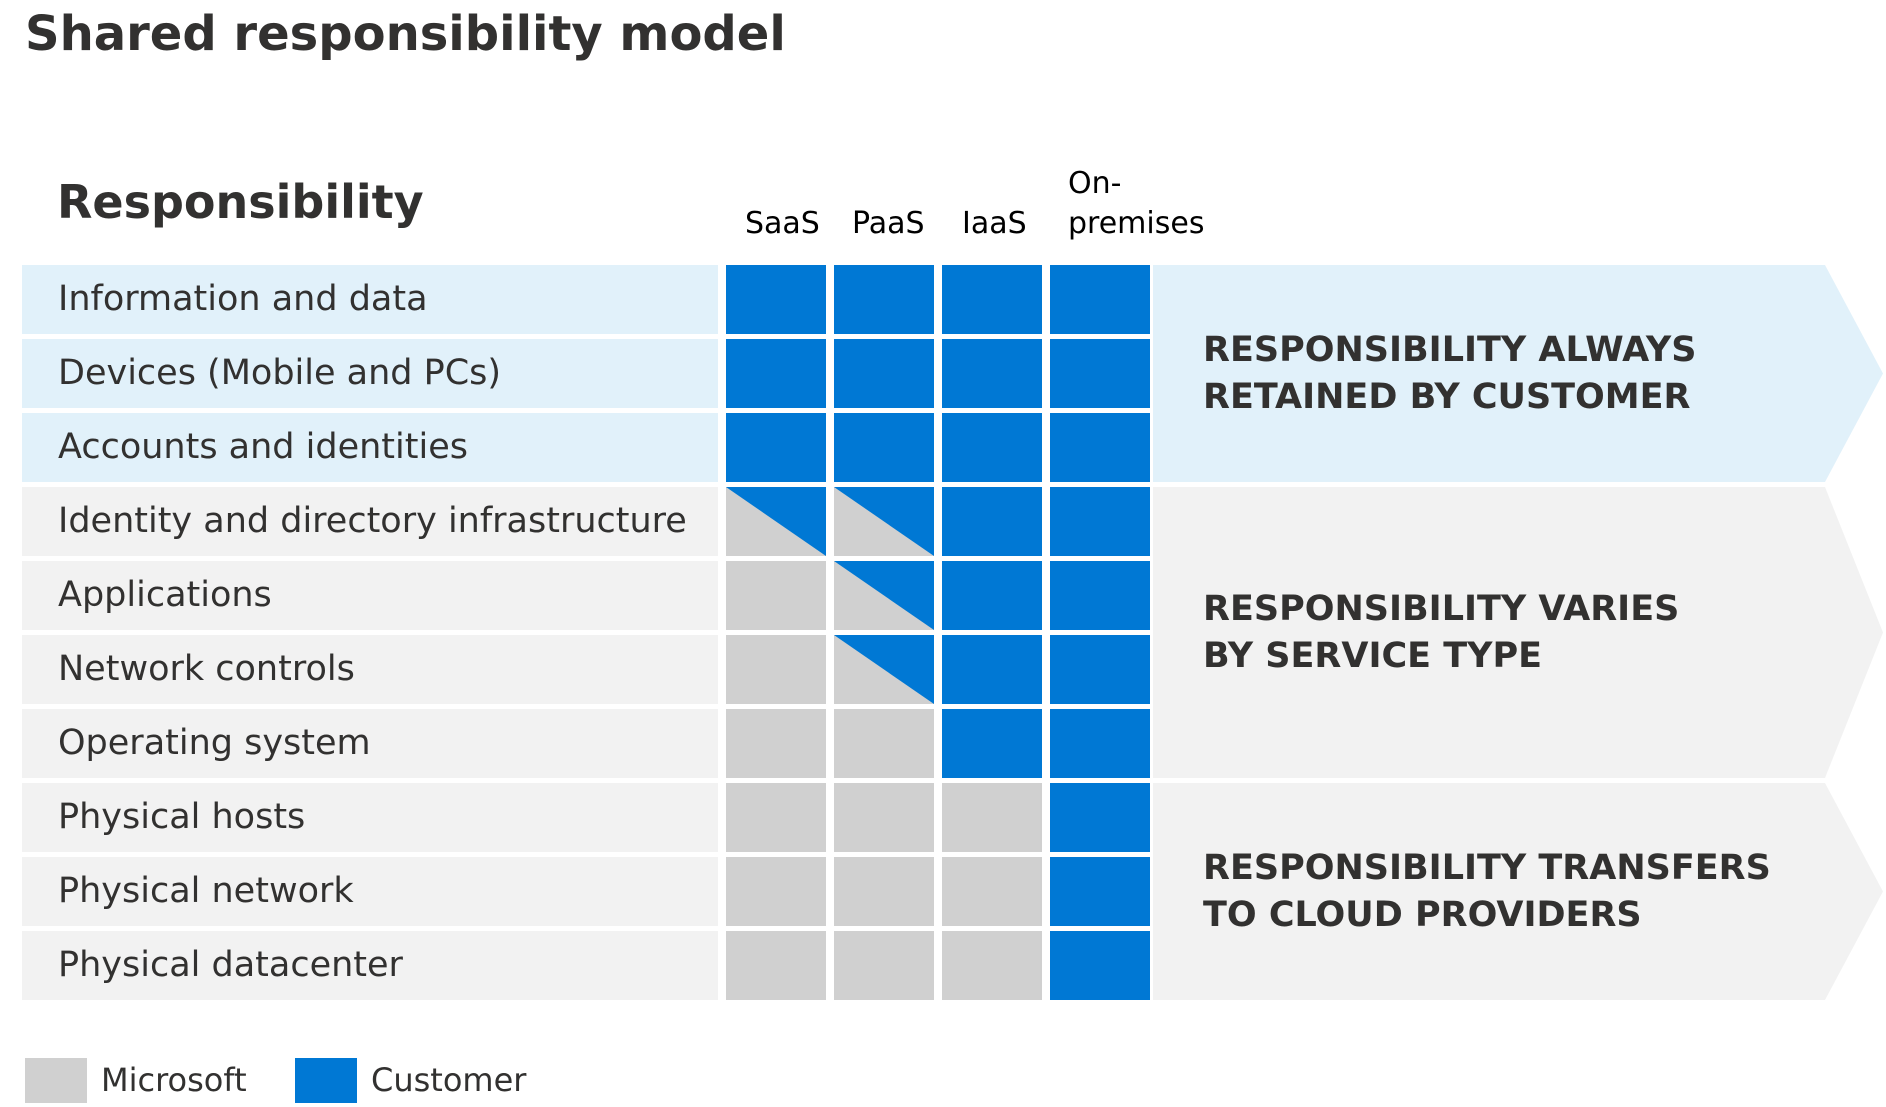 Image resolution: width=1886 pixels, height=1107 pixels. Describe the element at coordinates (884, 521) in the screenshot. I see `cell-paas-row-4-shared` at that location.